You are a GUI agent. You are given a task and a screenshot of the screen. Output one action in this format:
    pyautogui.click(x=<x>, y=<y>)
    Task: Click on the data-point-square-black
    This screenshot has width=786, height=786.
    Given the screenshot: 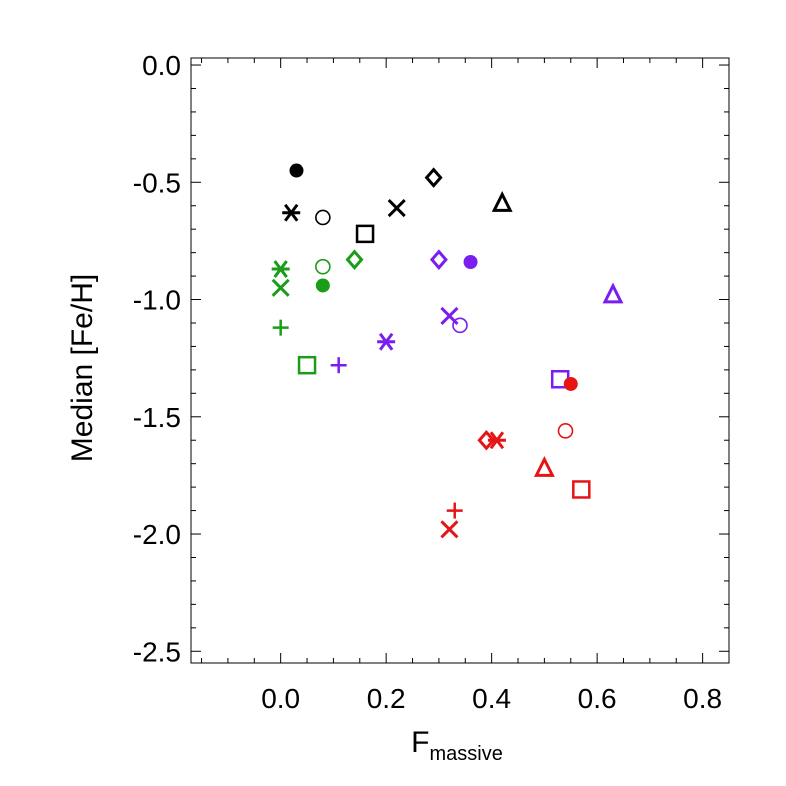 What is the action you would take?
    pyautogui.click(x=365, y=234)
    